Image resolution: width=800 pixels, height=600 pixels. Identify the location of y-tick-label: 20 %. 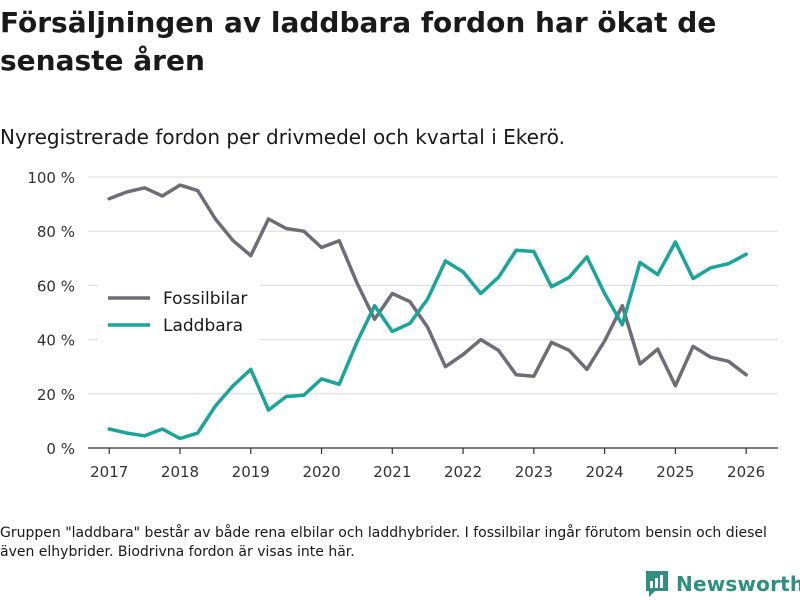
(56, 395).